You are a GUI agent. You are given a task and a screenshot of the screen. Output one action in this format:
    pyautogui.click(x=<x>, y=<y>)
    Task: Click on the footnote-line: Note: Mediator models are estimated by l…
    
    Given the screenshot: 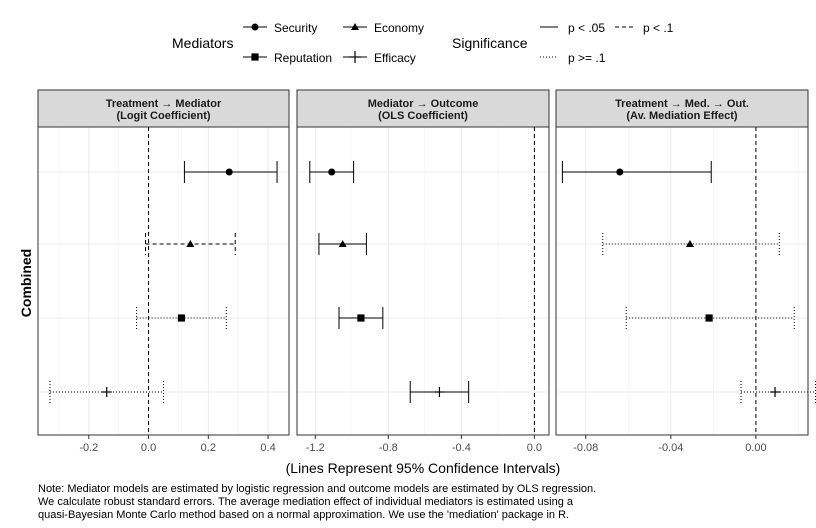 What is the action you would take?
    pyautogui.click(x=317, y=489)
    